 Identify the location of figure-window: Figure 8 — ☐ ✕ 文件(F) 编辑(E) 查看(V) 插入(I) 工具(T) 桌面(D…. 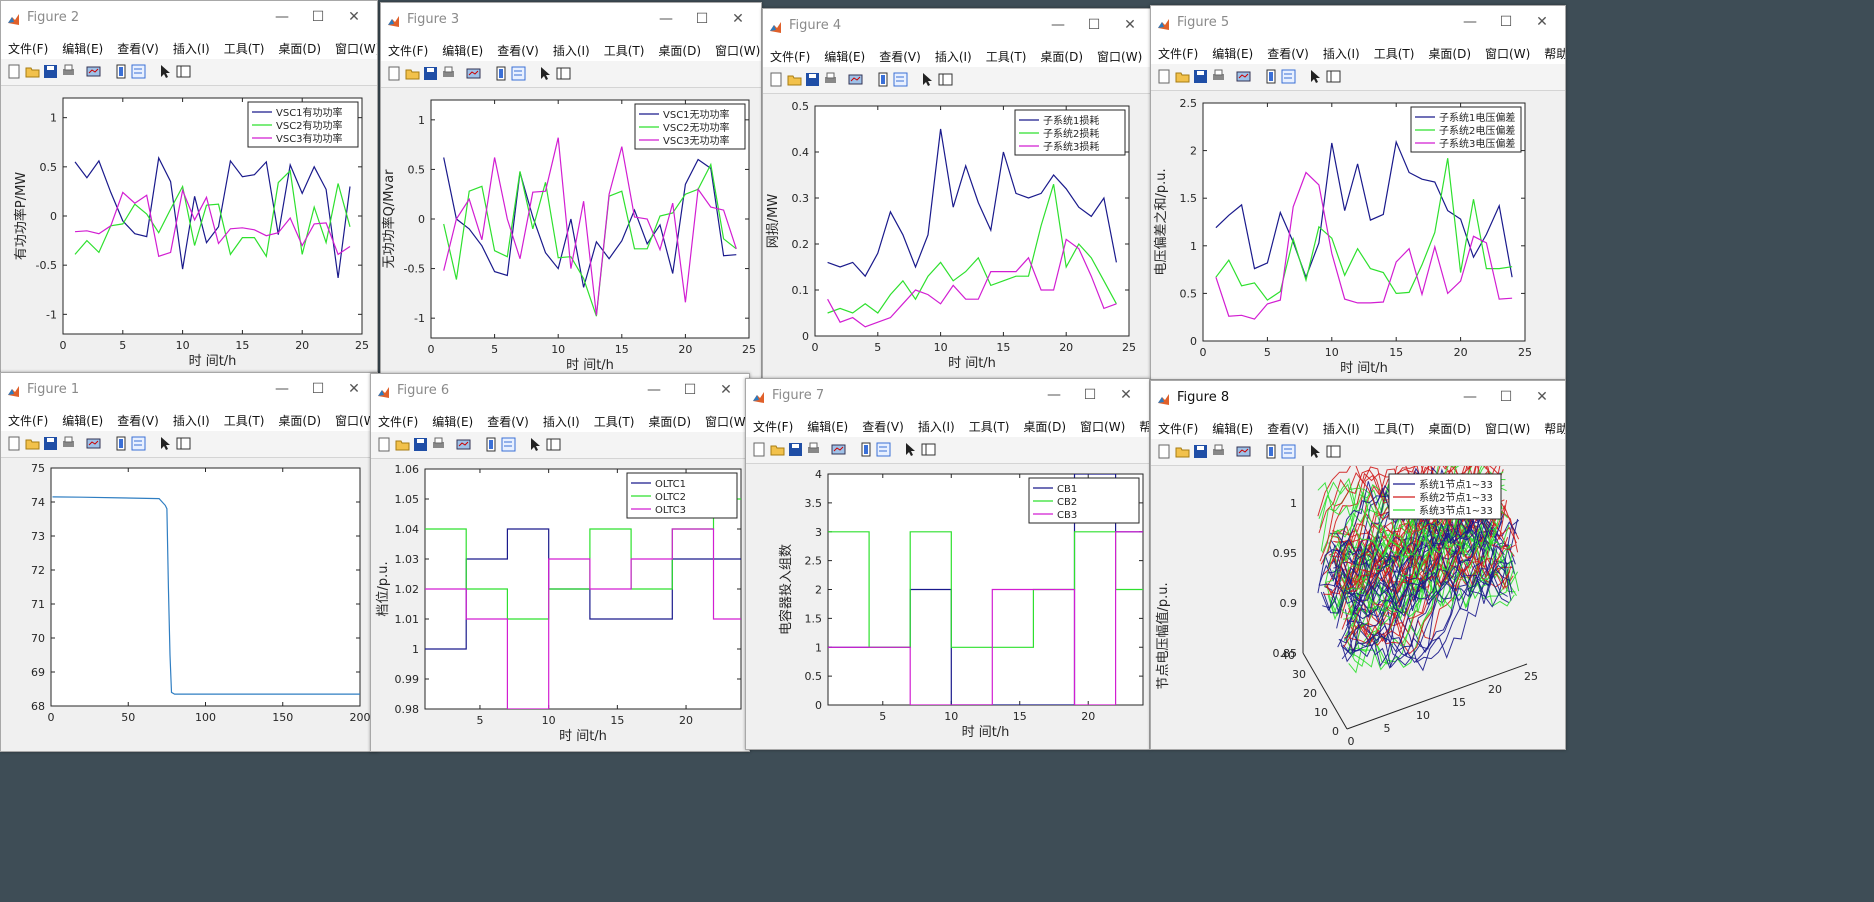
(1358, 565).